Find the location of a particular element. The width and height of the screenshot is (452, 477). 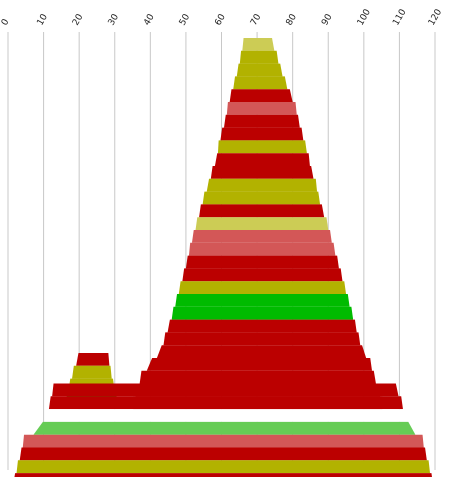

x-tick-label: 90 is located at coordinates (327, 19).